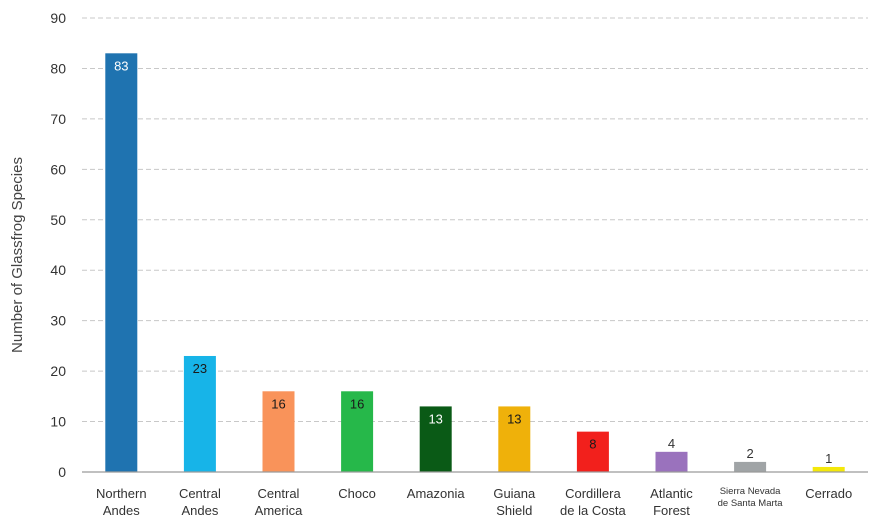 The image size is (885, 527). Describe the element at coordinates (749, 453) in the screenshot. I see `data-label: 2` at that location.